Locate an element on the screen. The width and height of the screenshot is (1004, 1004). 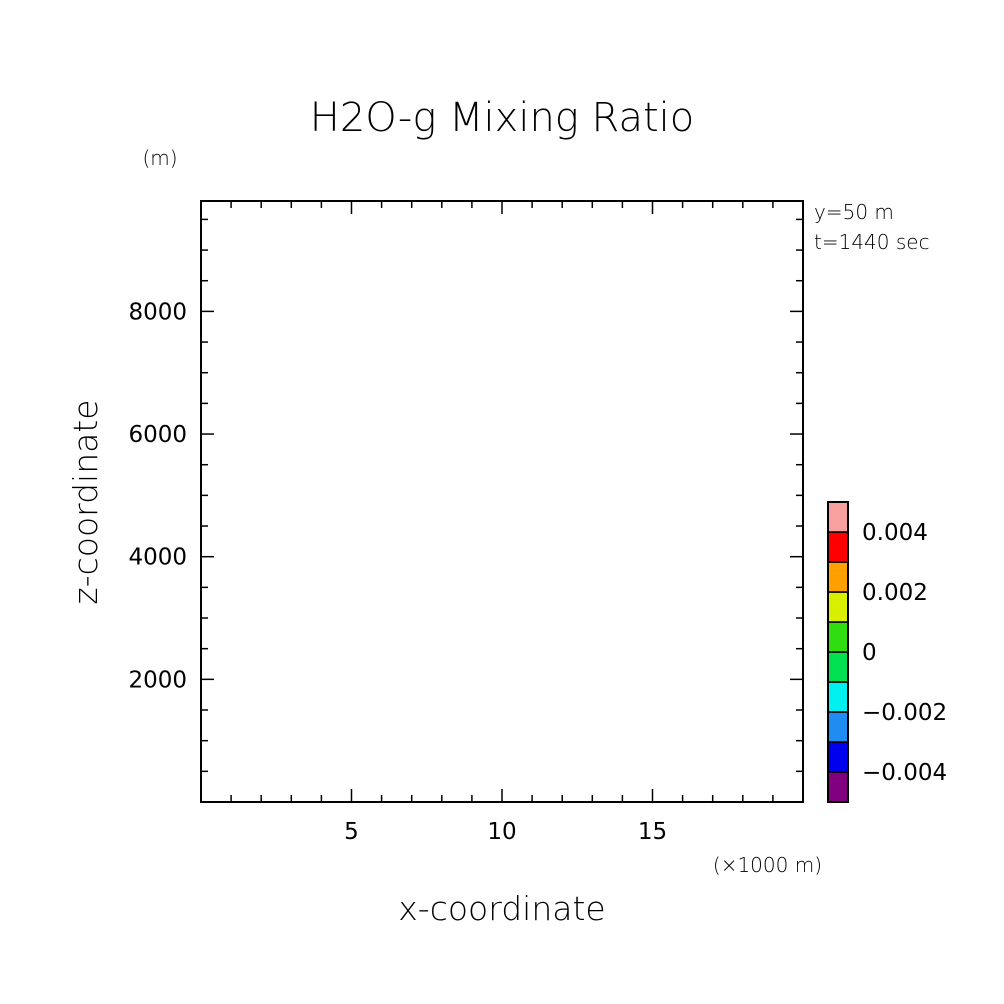
x-unit-label: (×1000 m) is located at coordinates (767, 865).